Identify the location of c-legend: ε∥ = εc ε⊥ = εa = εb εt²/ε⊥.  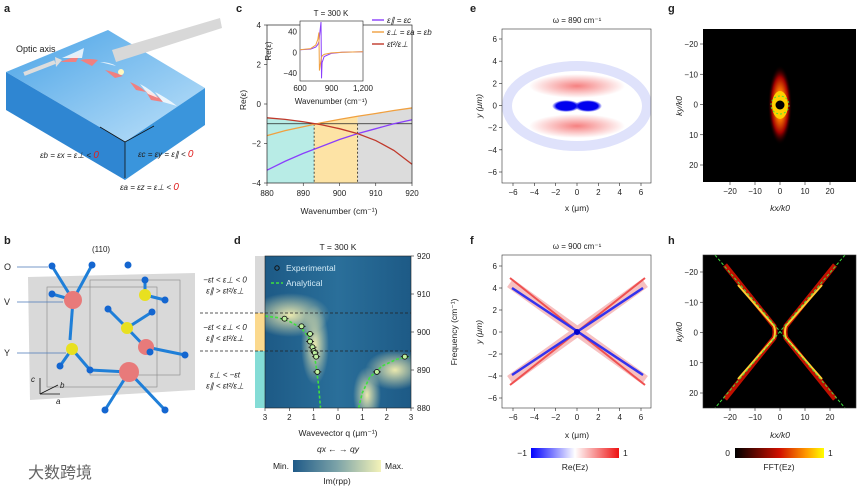
(402, 32).